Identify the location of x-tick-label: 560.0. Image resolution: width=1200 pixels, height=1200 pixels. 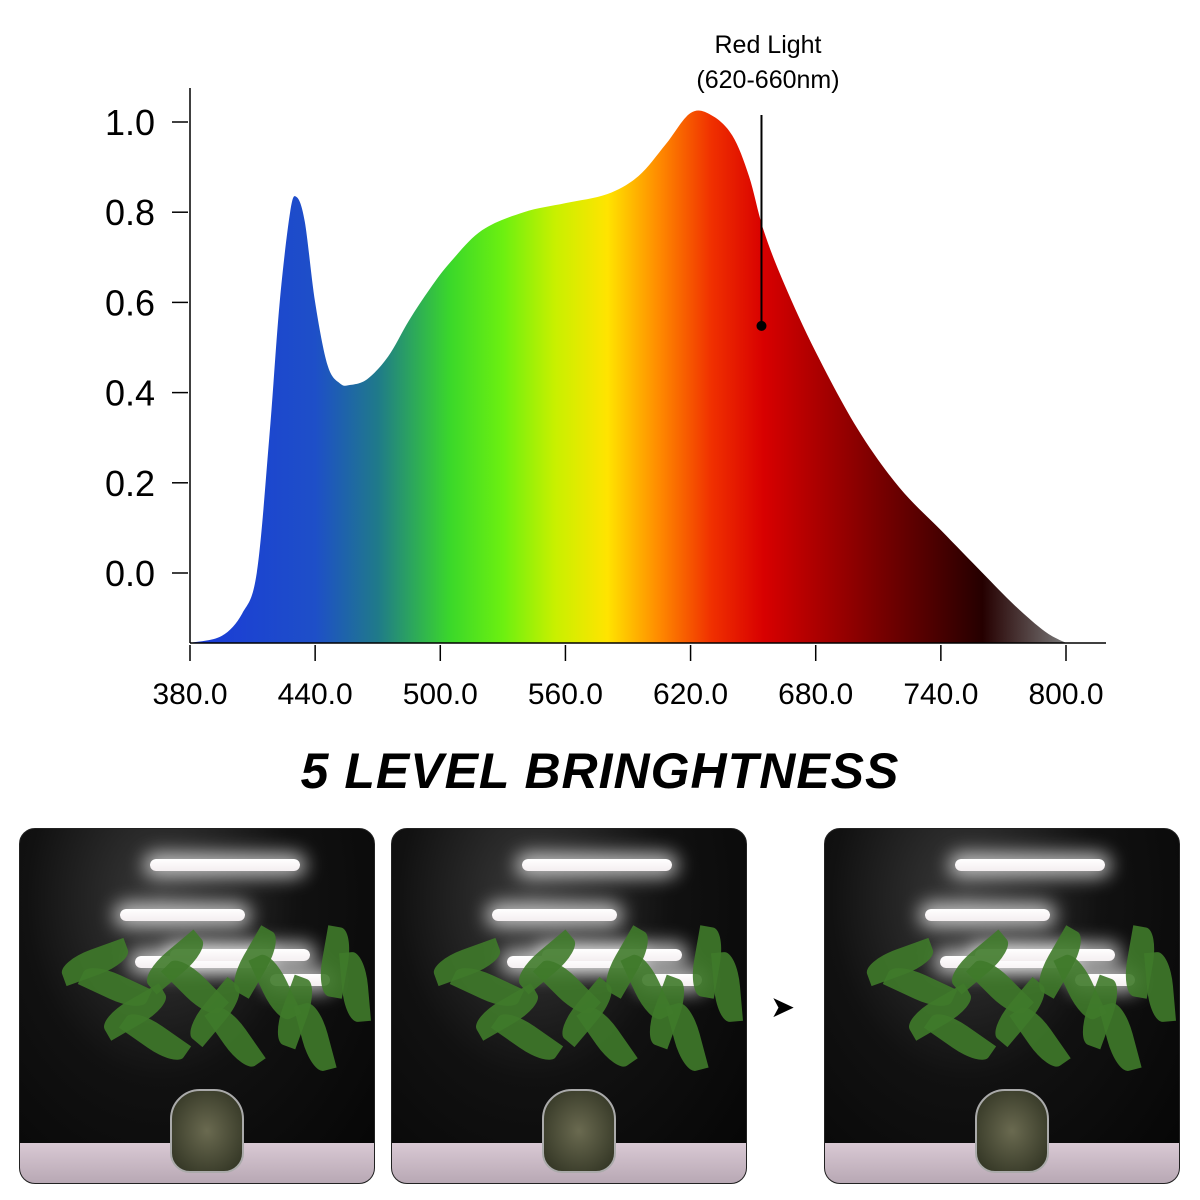
(565, 694).